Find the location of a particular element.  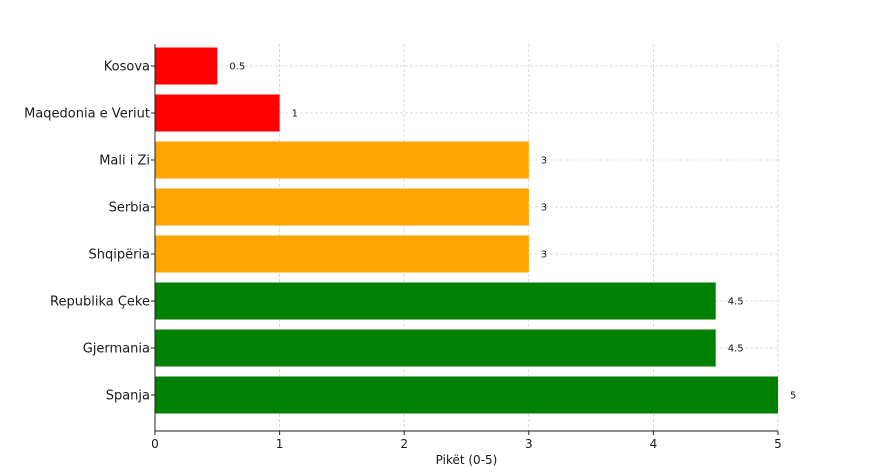

x-tick-label-1: 1 is located at coordinates (280, 444).